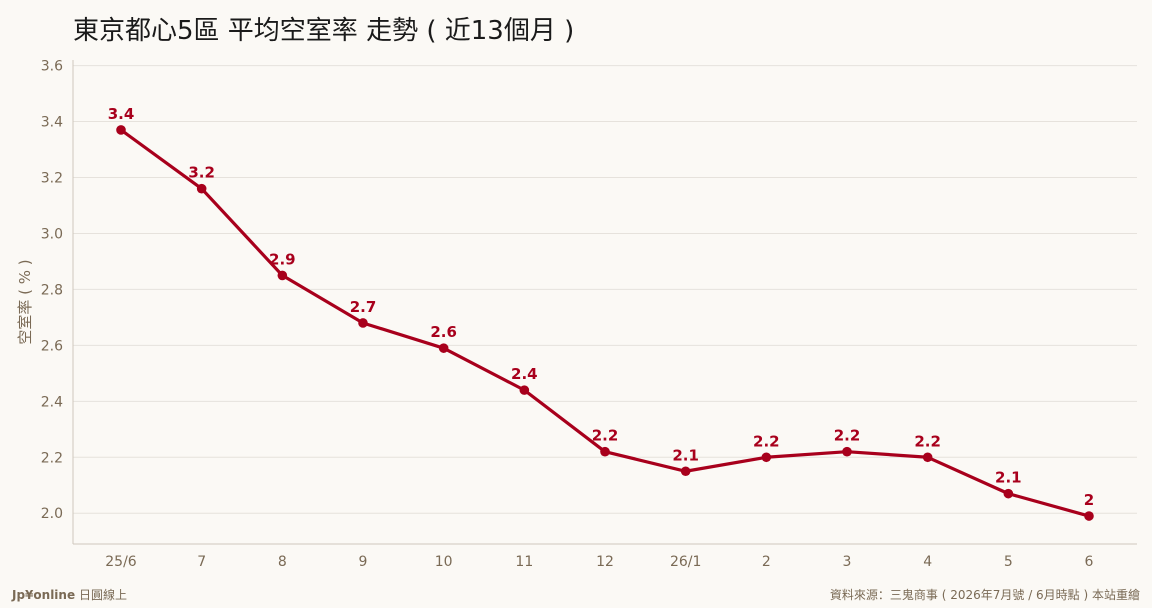 The image size is (1152, 608). Describe the element at coordinates (443, 332) in the screenshot. I see `data-label: 2.6` at that location.